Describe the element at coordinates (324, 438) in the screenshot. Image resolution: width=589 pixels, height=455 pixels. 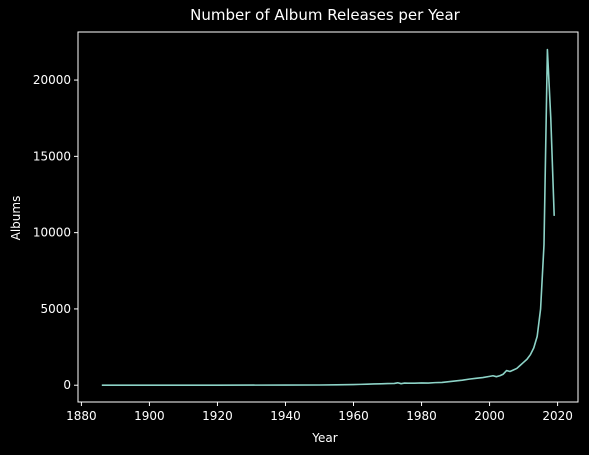
I see `x-axis-label: Year` at that location.